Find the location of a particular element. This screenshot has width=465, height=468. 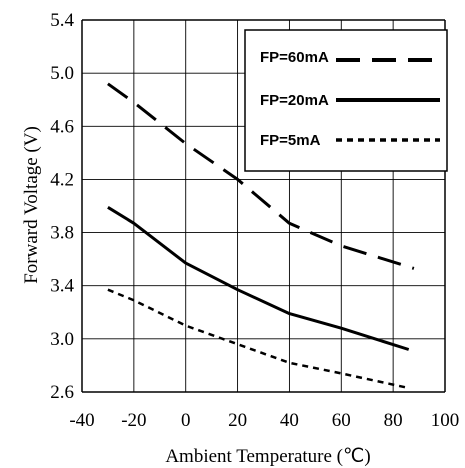

x-tick-label: 40 is located at coordinates (289, 420).